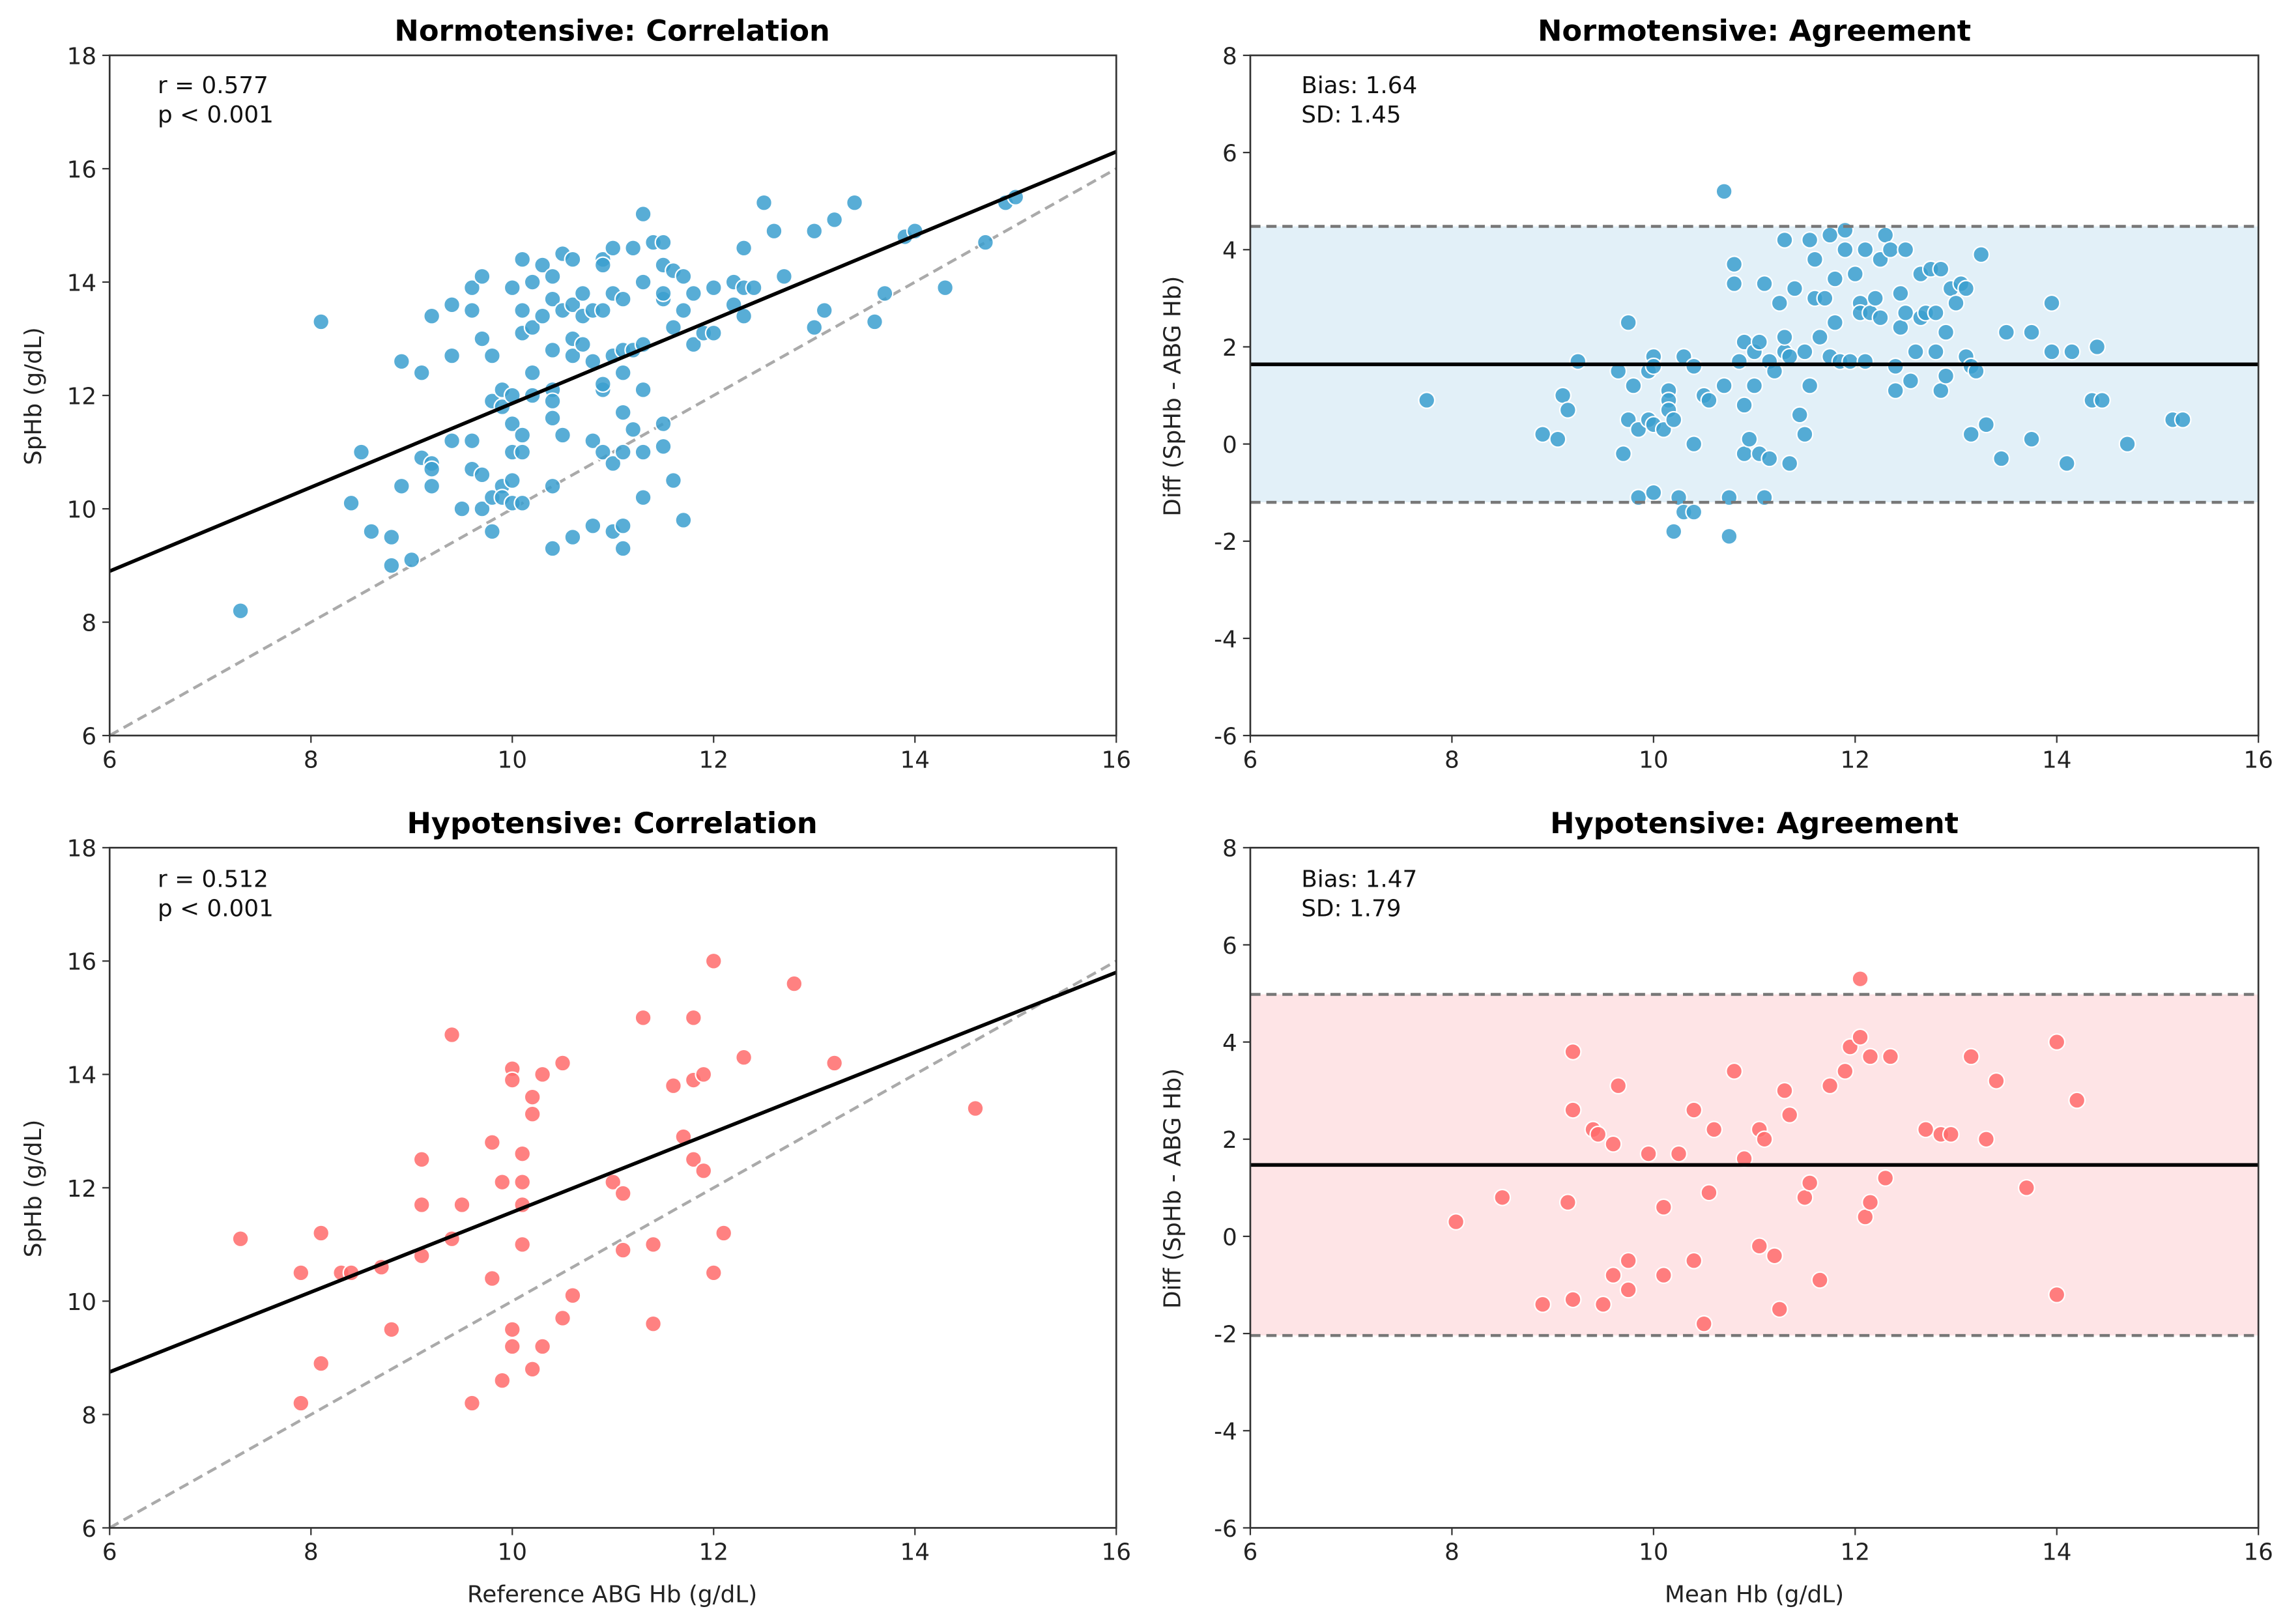 The width and height of the screenshot is (2285, 1624). Describe the element at coordinates (613, 1172) in the screenshot. I see `regression-line` at that location.